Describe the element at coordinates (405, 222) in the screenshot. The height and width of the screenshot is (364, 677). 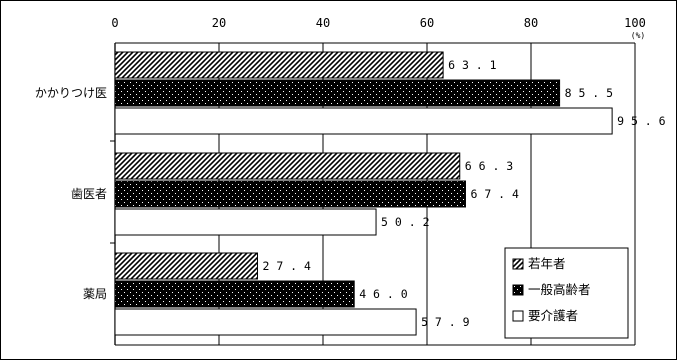
I see `value-label: 5 0 . 2` at that location.